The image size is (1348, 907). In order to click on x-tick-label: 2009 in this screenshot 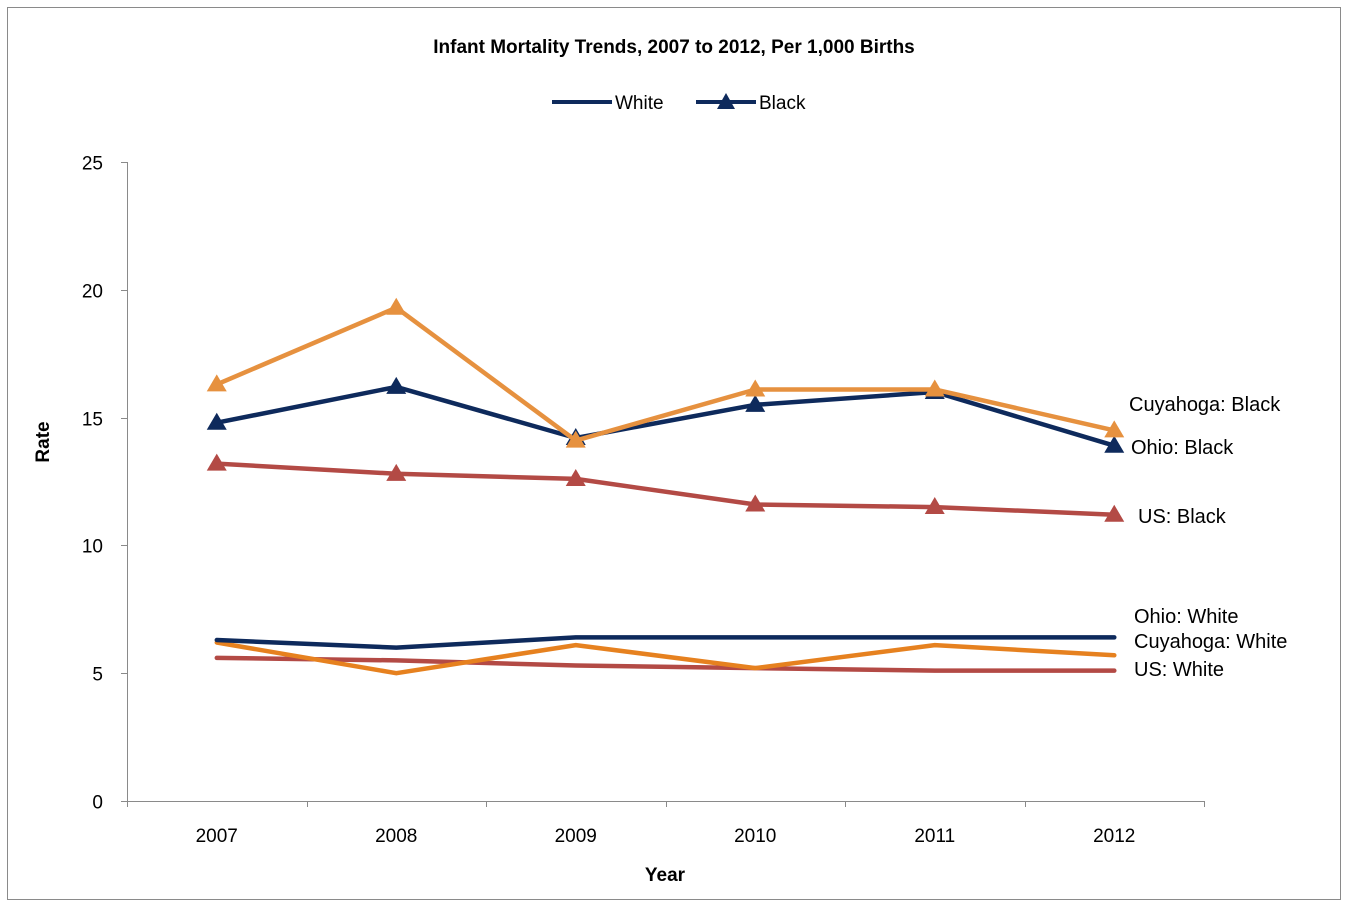, I will do `click(576, 836)`.